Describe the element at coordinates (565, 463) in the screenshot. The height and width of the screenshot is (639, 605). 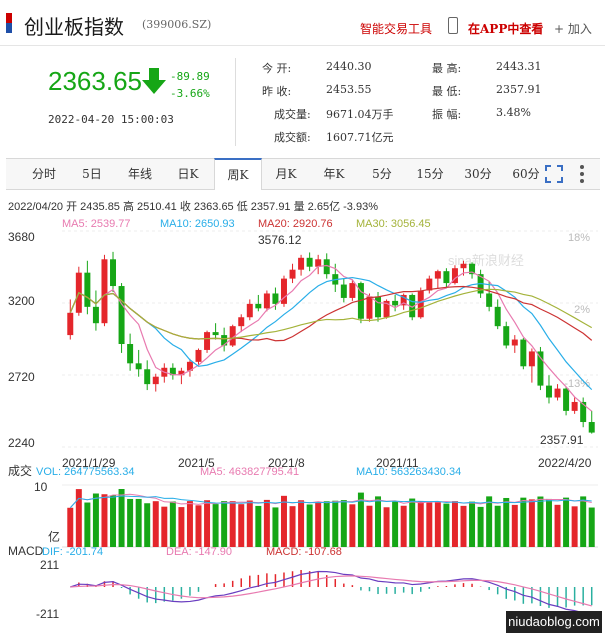
I see `x-tick-4: 2022/4/20` at that location.